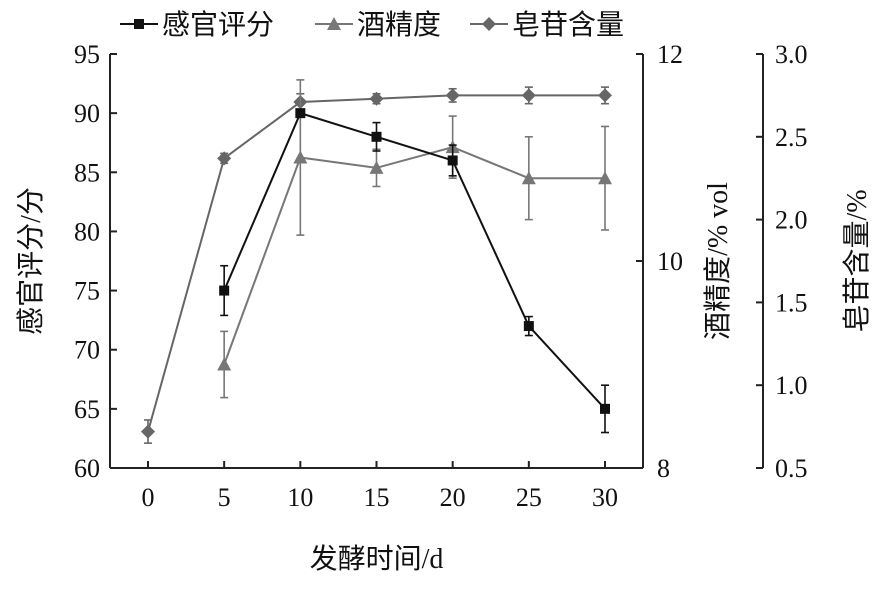 The width and height of the screenshot is (896, 602). Describe the element at coordinates (87, 409) in the screenshot. I see `left-y-tick-label: 65` at that location.